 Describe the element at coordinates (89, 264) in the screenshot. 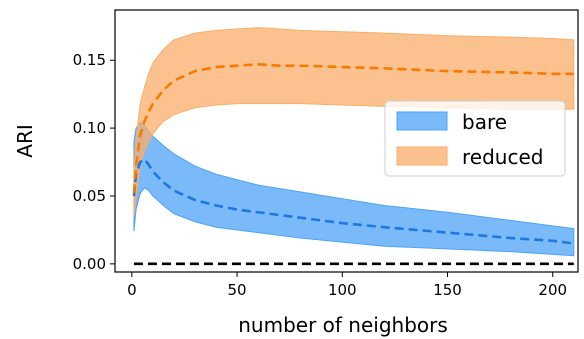

I see `y-tick-label: 0.00` at that location.